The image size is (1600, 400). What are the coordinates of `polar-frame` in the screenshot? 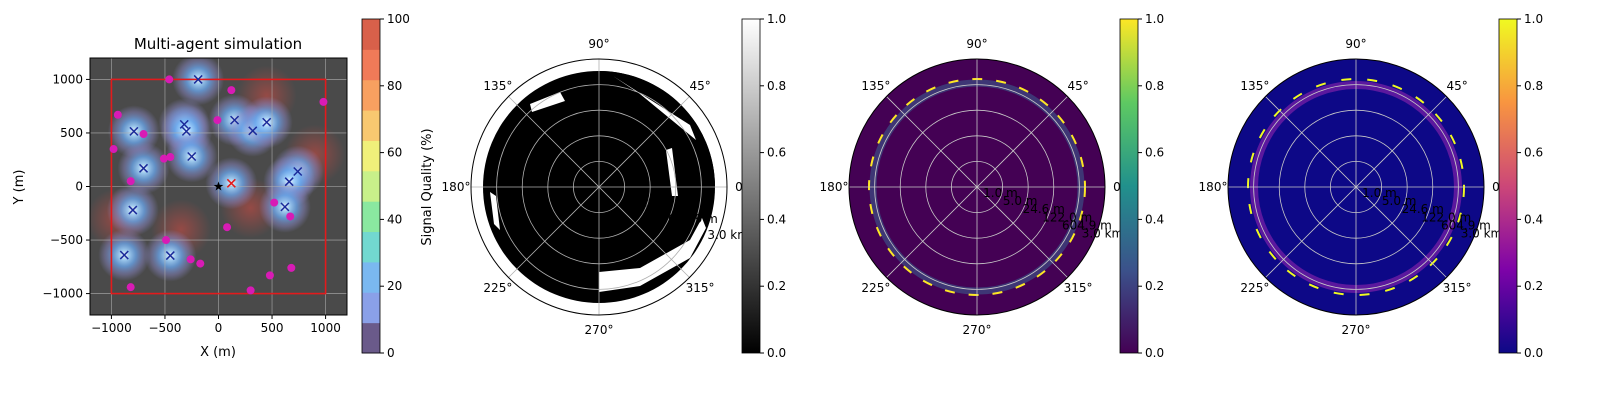 It's located at (599, 187).